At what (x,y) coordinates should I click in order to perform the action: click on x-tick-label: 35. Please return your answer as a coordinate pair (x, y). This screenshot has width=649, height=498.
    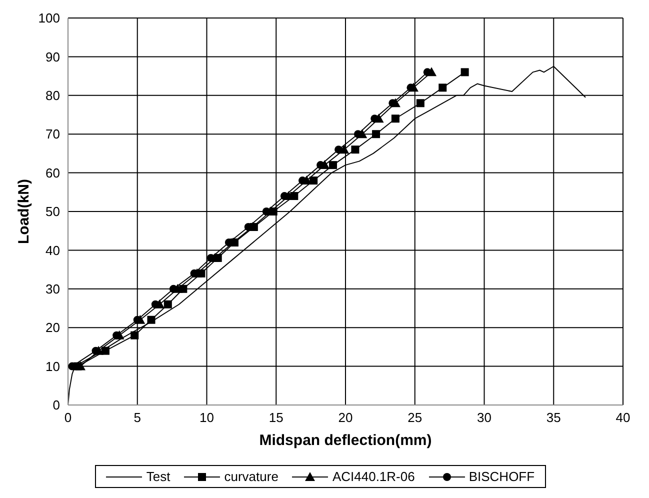
    Looking at the image, I should click on (553, 418).